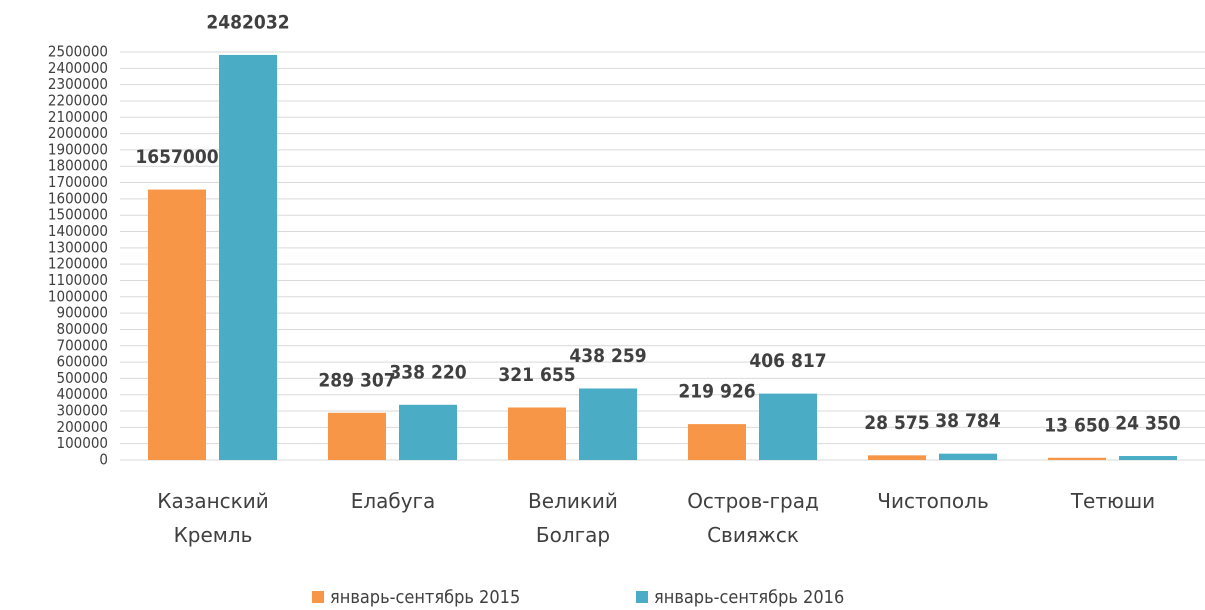 This screenshot has width=1205, height=610. Describe the element at coordinates (78, 231) in the screenshot. I see `y-tick-label: 1400000` at that location.